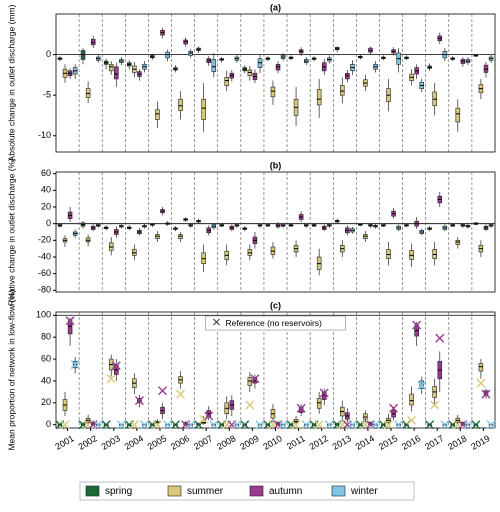 The height and width of the screenshot is (512, 500). What do you see at coordinates (44, 273) in the screenshot?
I see `y-tick-label: -60` at bounding box center [44, 273].